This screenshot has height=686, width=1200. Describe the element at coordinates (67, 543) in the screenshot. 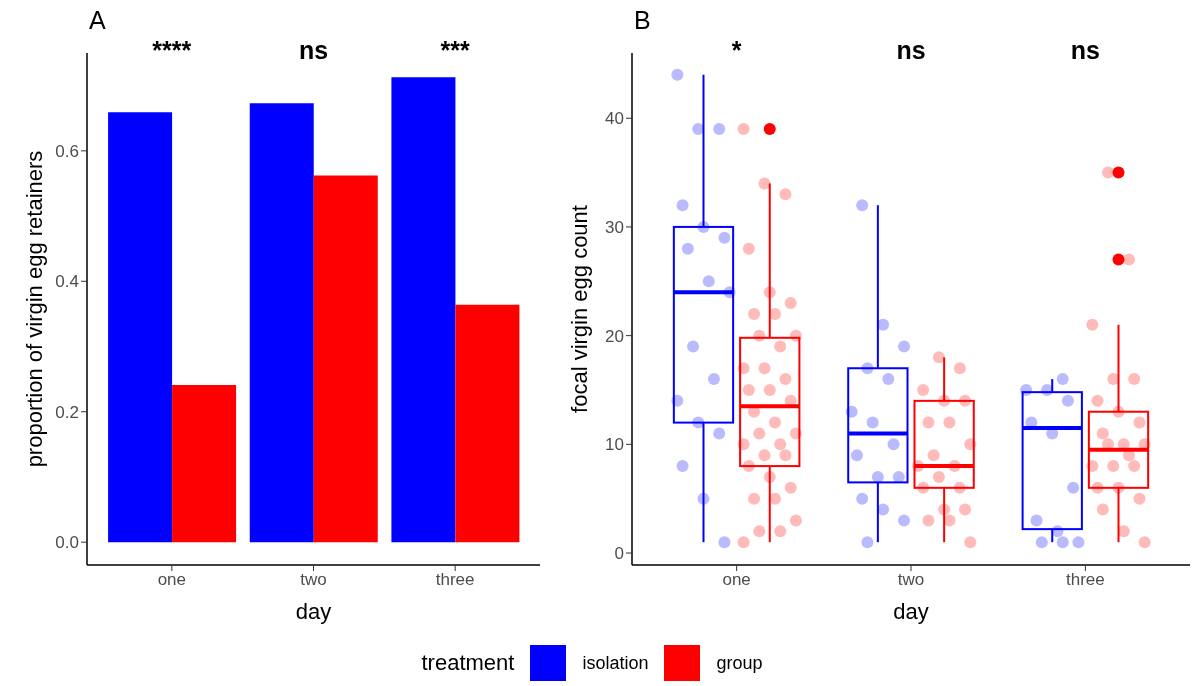

I see `y-tick-label: 0.0` at that location.